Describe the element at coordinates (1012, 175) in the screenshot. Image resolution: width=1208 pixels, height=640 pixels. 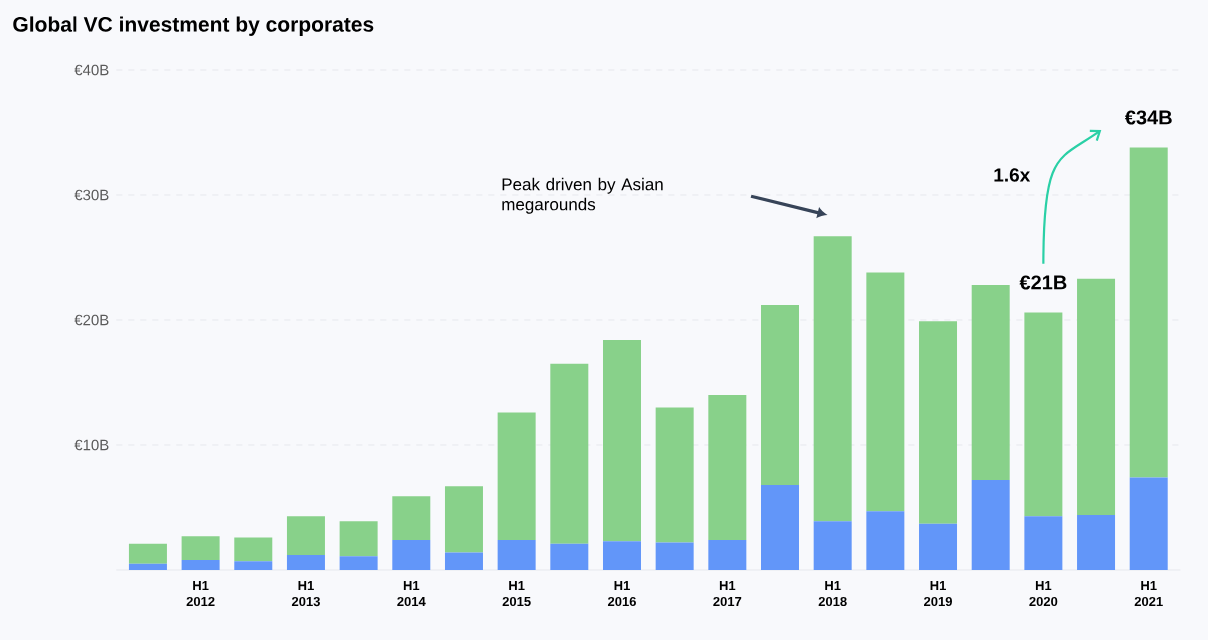
I see `annotation: 1.6x` at that location.